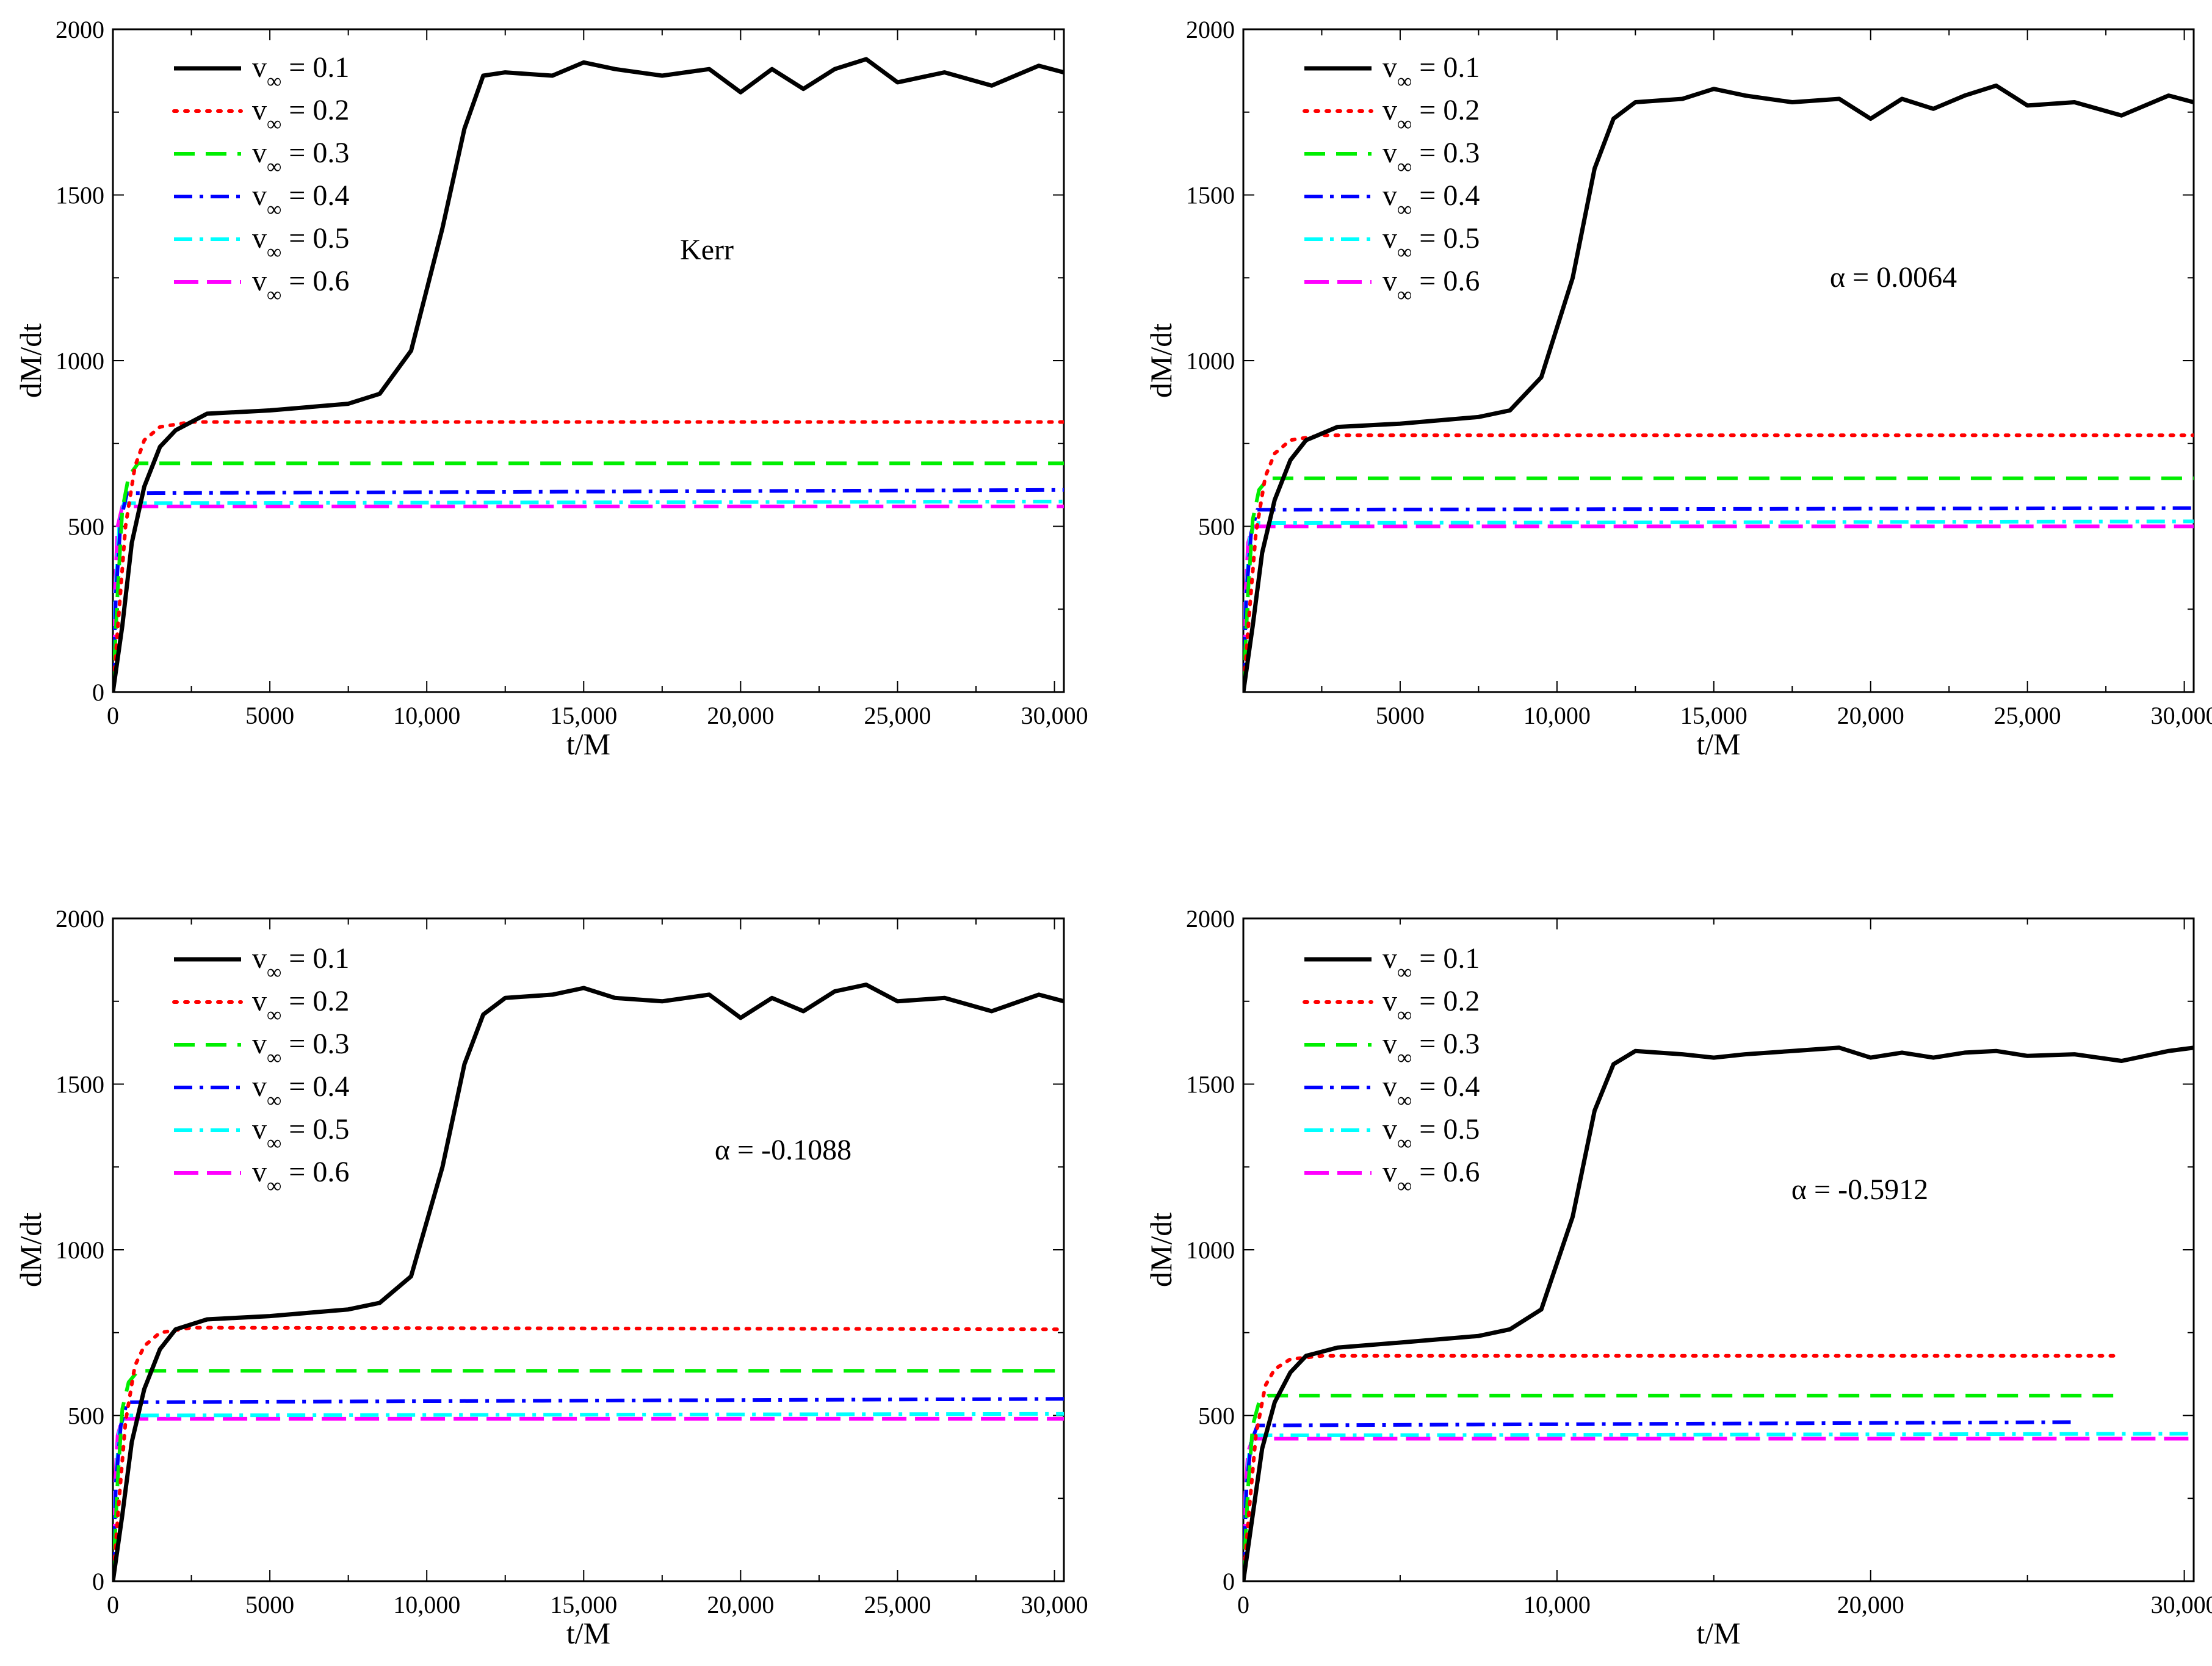 The width and height of the screenshot is (2212, 1666). Describe the element at coordinates (707, 250) in the screenshot. I see `panel-annotation: Kerr` at that location.